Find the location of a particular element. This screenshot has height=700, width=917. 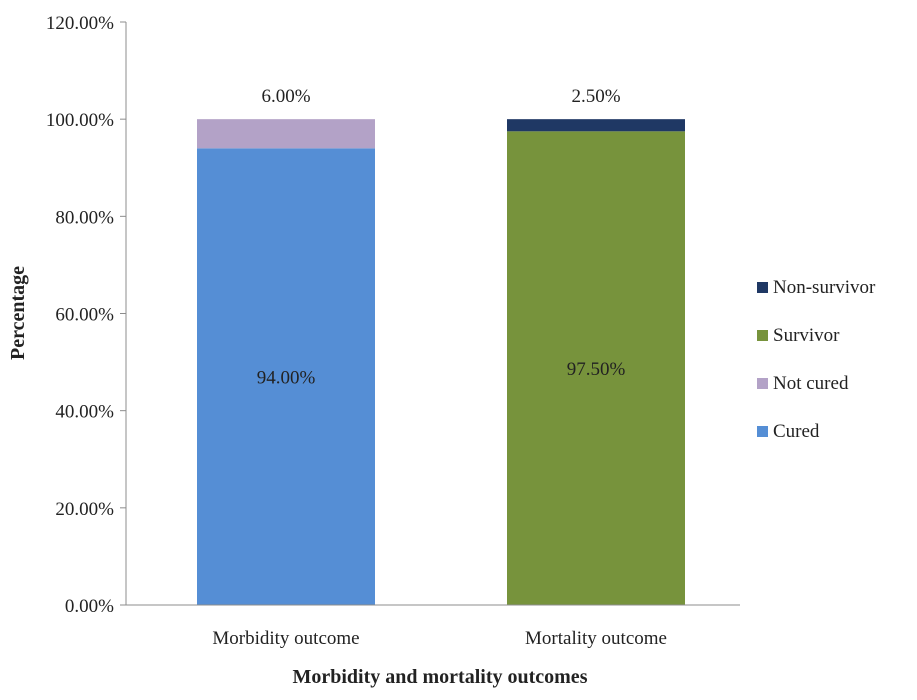

y-tick-label: 20.00% is located at coordinates (84, 509).